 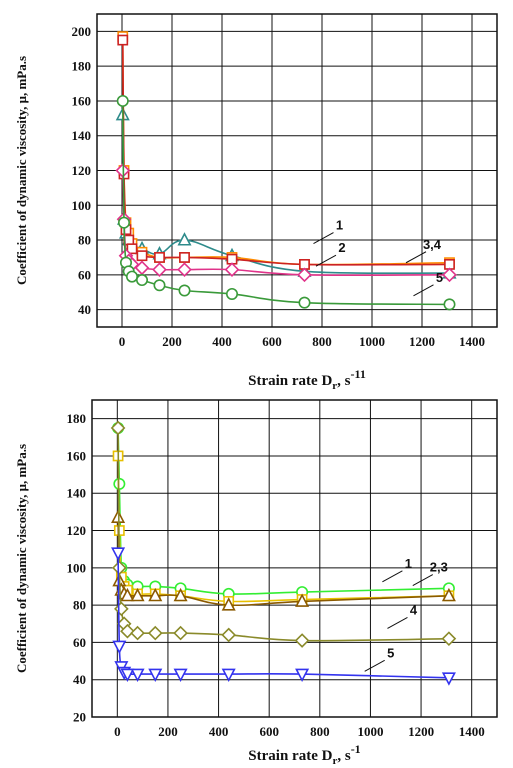 I want to click on x-axis-label: Strain rate Dr, s-11, so click(x=307, y=379).